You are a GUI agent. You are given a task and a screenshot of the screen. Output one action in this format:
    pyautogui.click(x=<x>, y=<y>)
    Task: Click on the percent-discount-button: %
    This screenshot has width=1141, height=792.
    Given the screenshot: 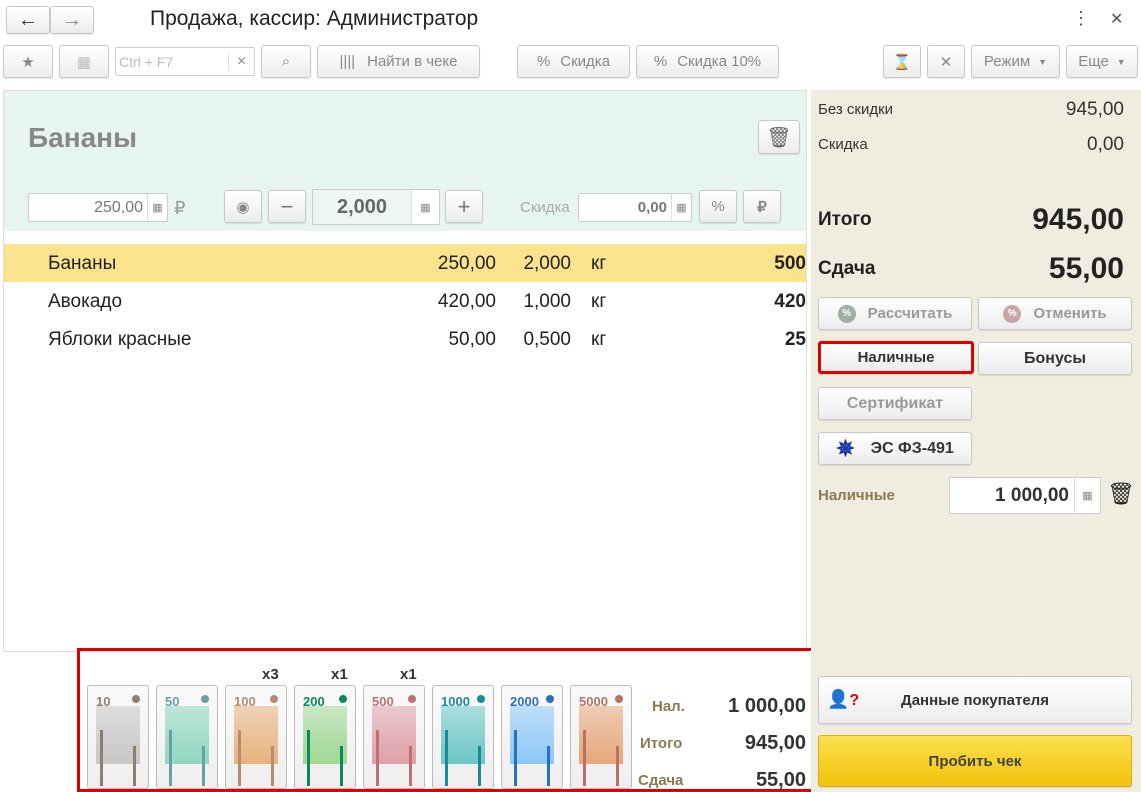 What is the action you would take?
    pyautogui.click(x=718, y=206)
    